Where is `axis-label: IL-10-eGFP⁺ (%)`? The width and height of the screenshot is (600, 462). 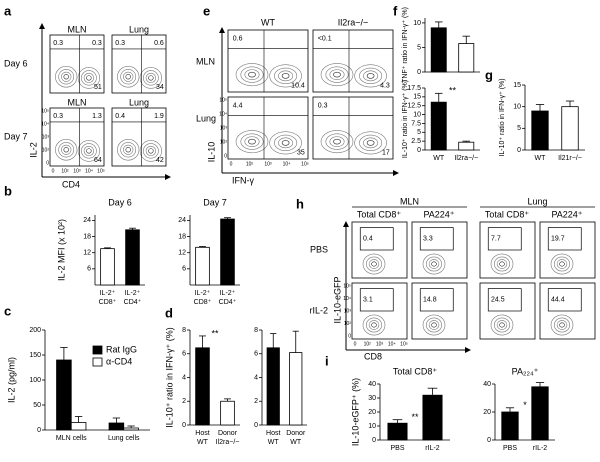
axis-label: IL-10-eGFP⁺ (%) is located at coordinates (355, 412).